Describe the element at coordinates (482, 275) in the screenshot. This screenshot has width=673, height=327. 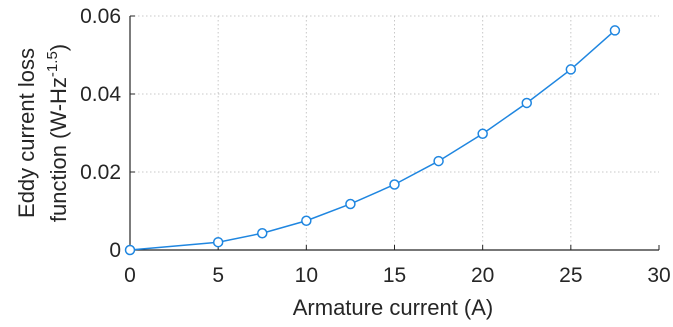
I see `x-tick-label-4: 20` at that location.